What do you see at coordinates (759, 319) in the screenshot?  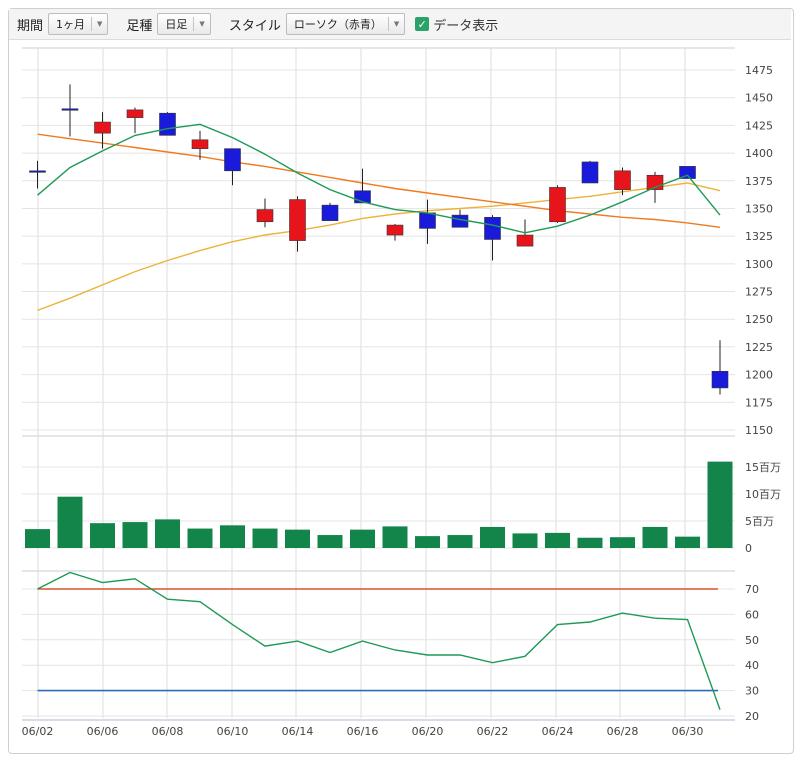 I see `price-tick-label: 1250` at bounding box center [759, 319].